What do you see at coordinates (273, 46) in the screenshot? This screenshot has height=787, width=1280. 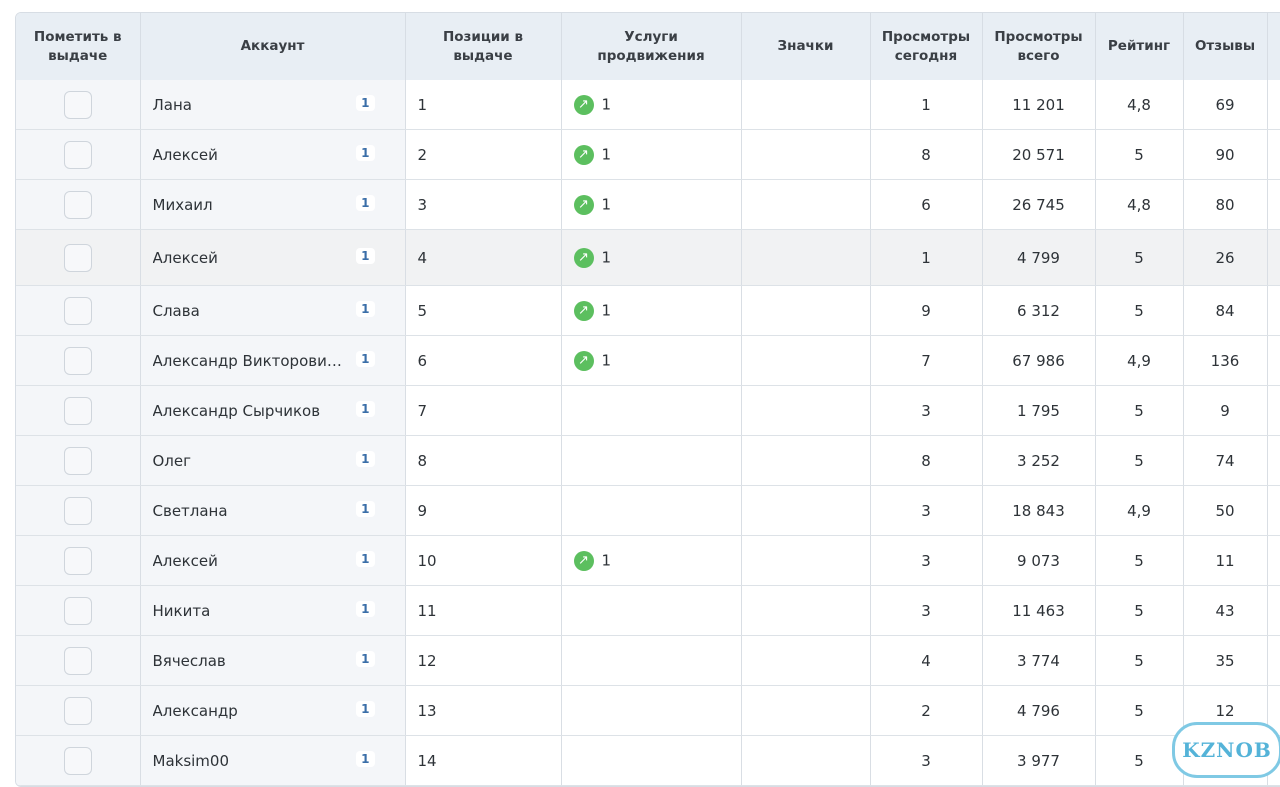 I see `column-header: Аккаунт` at bounding box center [273, 46].